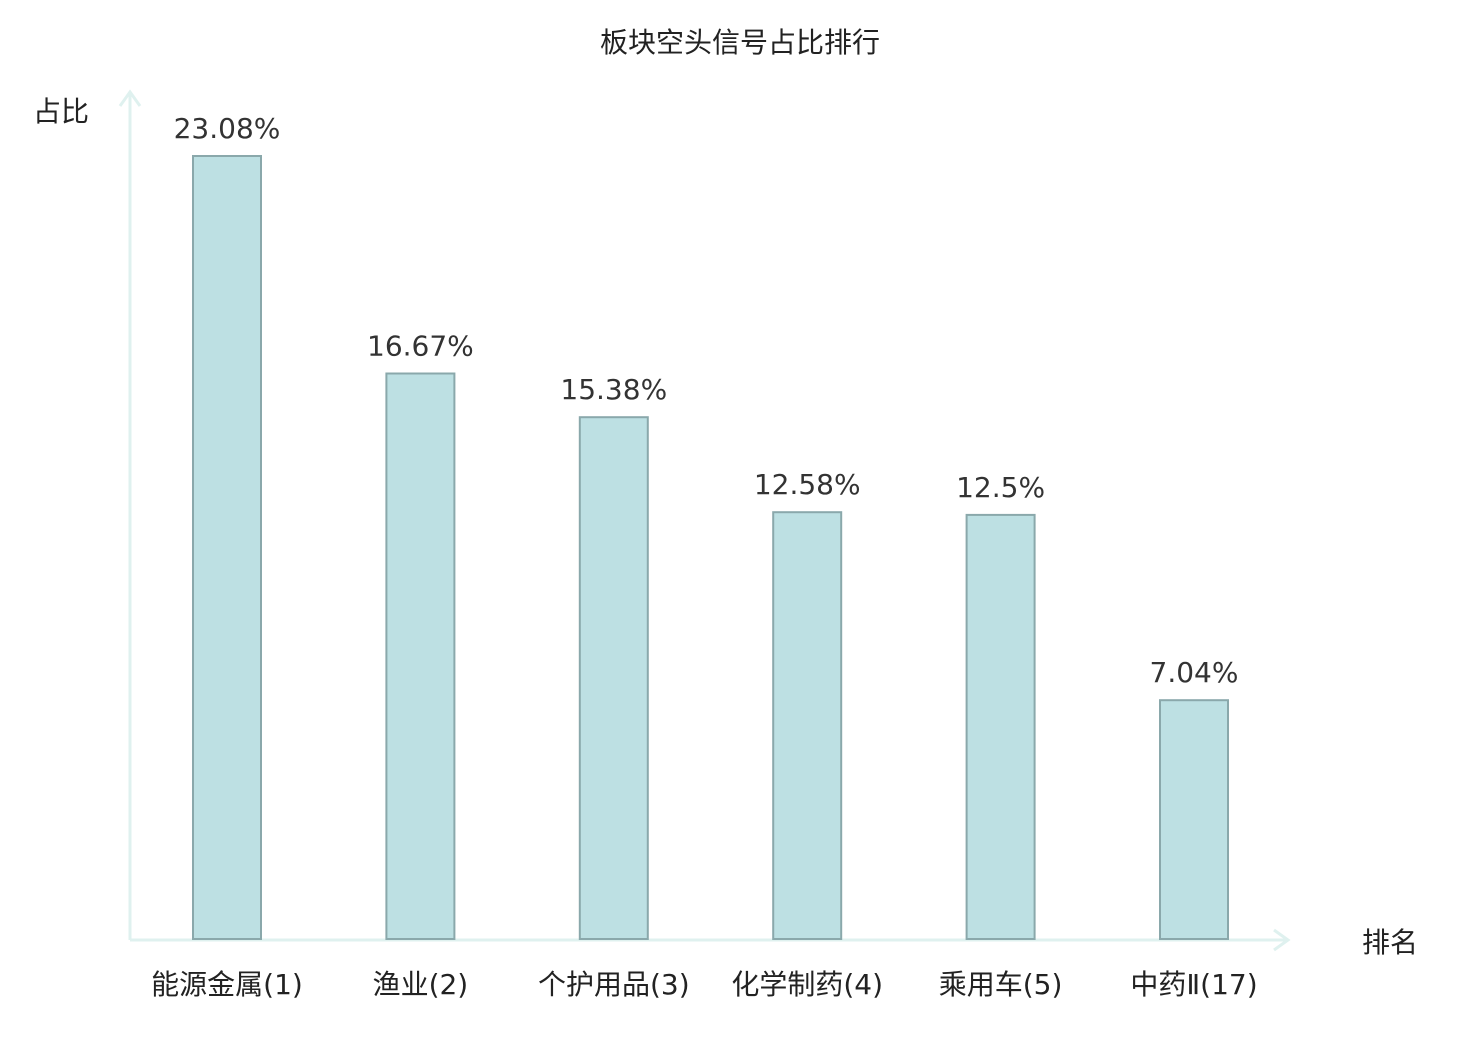 The height and width of the screenshot is (1040, 1480). What do you see at coordinates (1390, 942) in the screenshot?
I see `x-axis-title: 排名` at bounding box center [1390, 942].